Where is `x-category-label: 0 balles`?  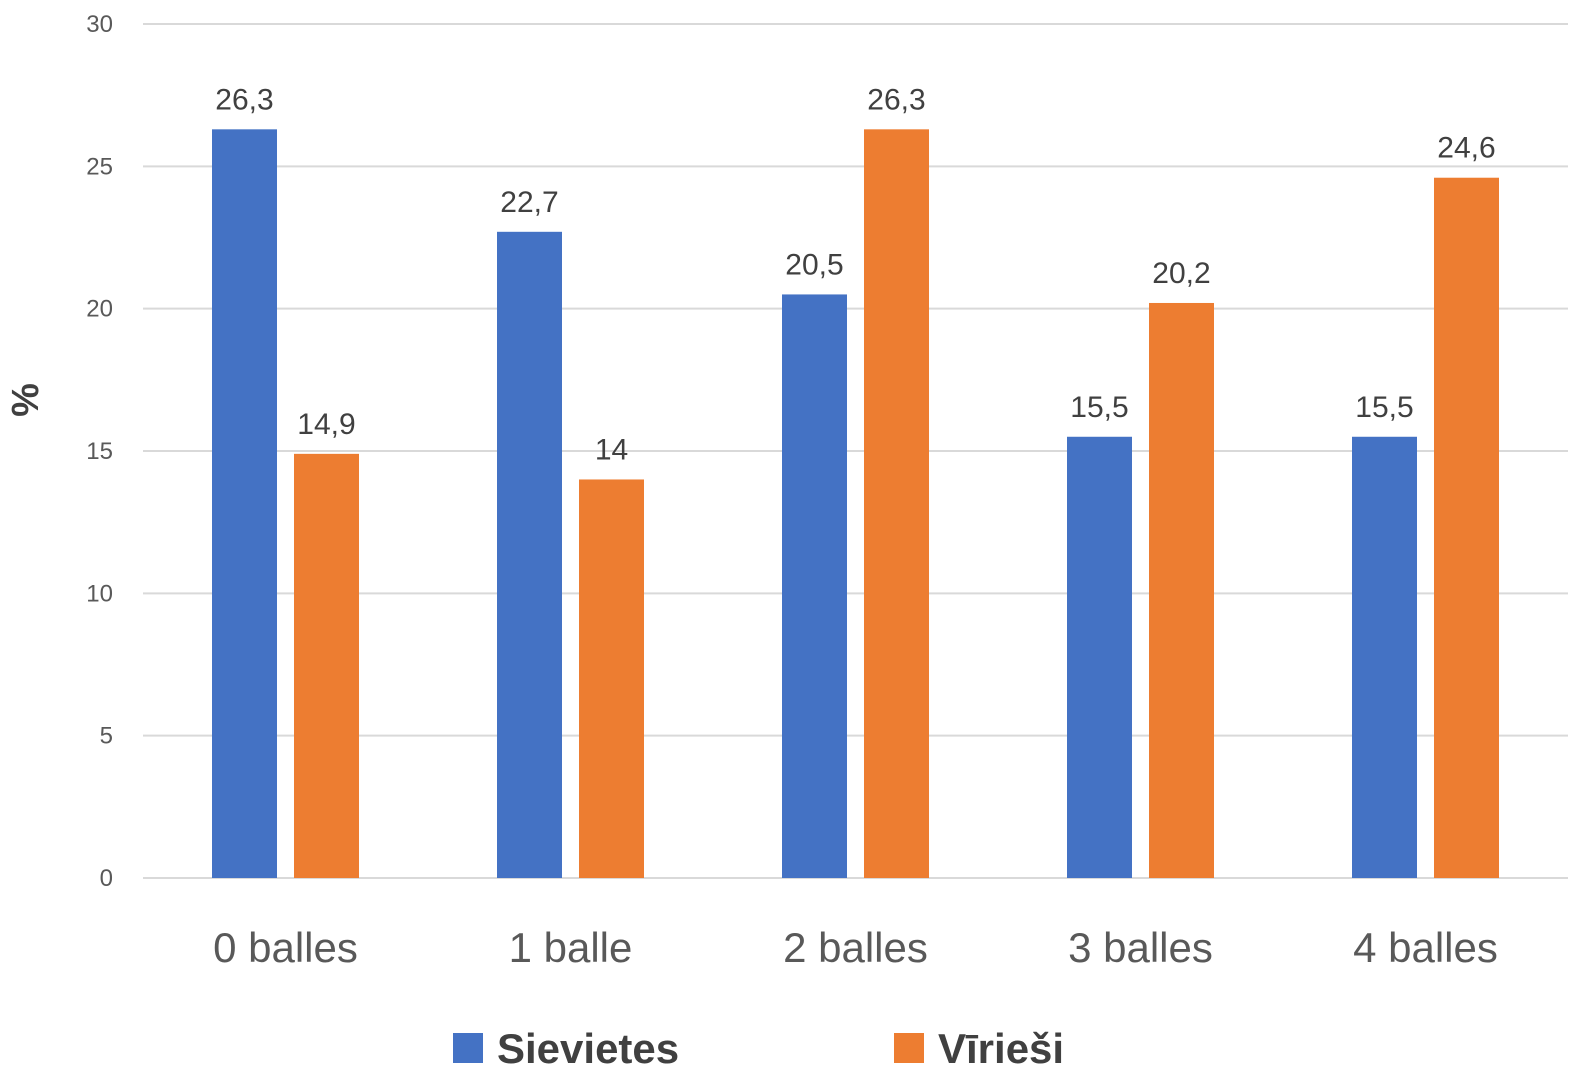
x-category-label: 0 balles is located at coordinates (285, 947).